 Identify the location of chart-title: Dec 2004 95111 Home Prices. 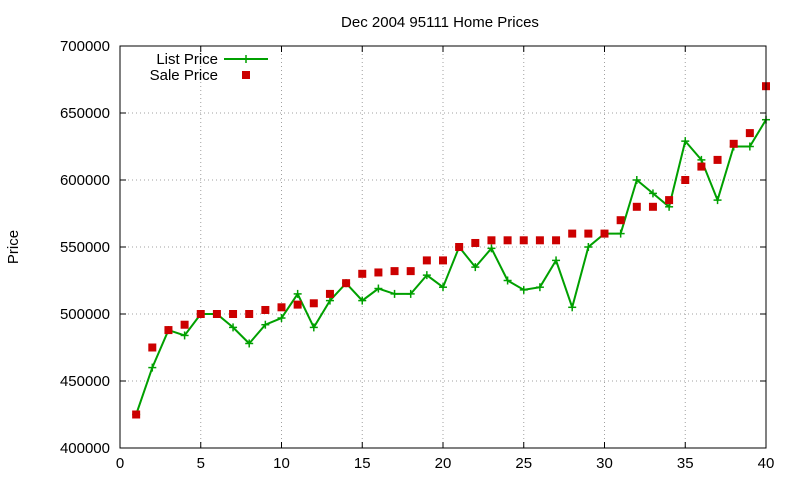
(440, 22).